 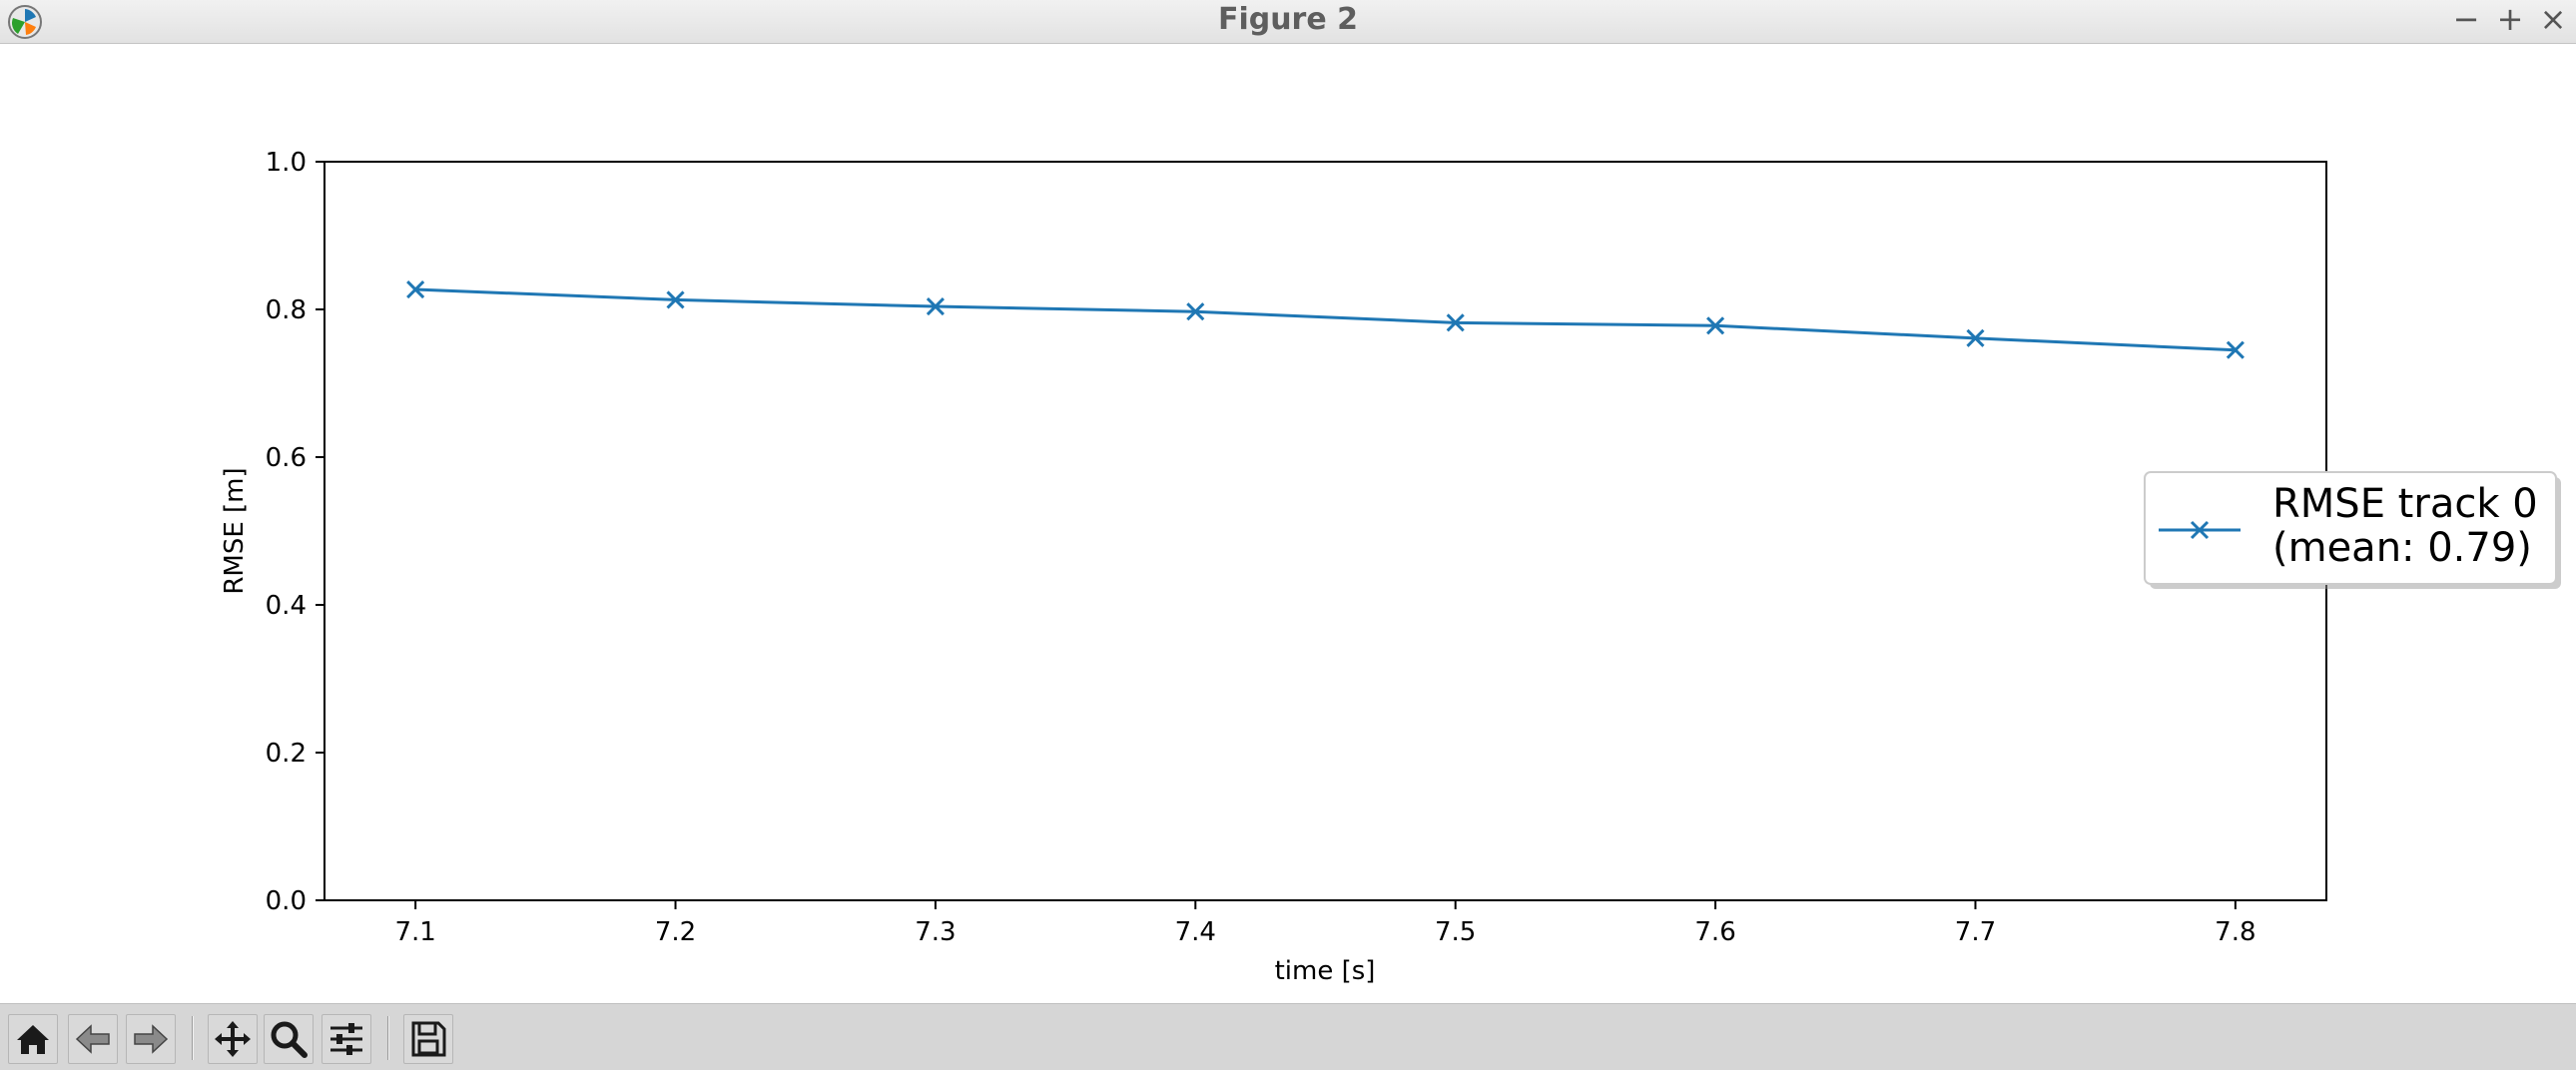 I want to click on zoom-button, so click(x=289, y=1039).